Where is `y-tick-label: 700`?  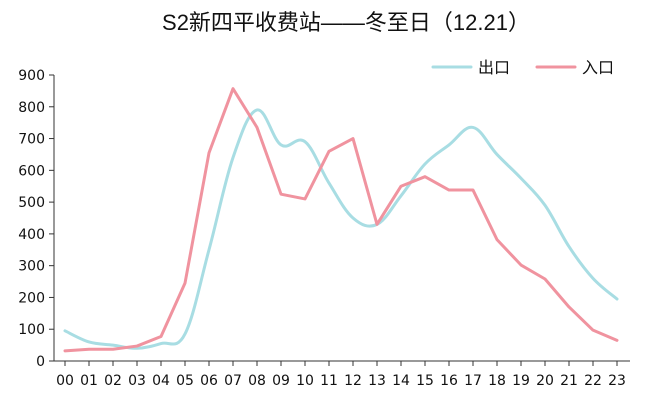 y-tick-label: 700 is located at coordinates (31, 140).